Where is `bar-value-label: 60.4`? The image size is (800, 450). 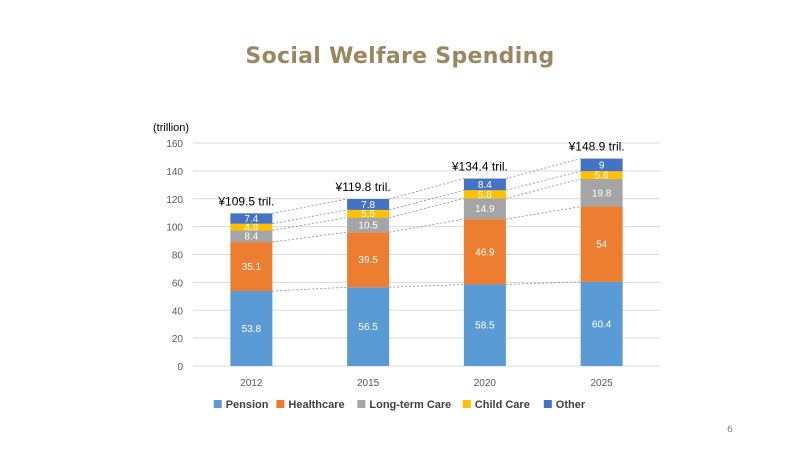 bar-value-label: 60.4 is located at coordinates (602, 324).